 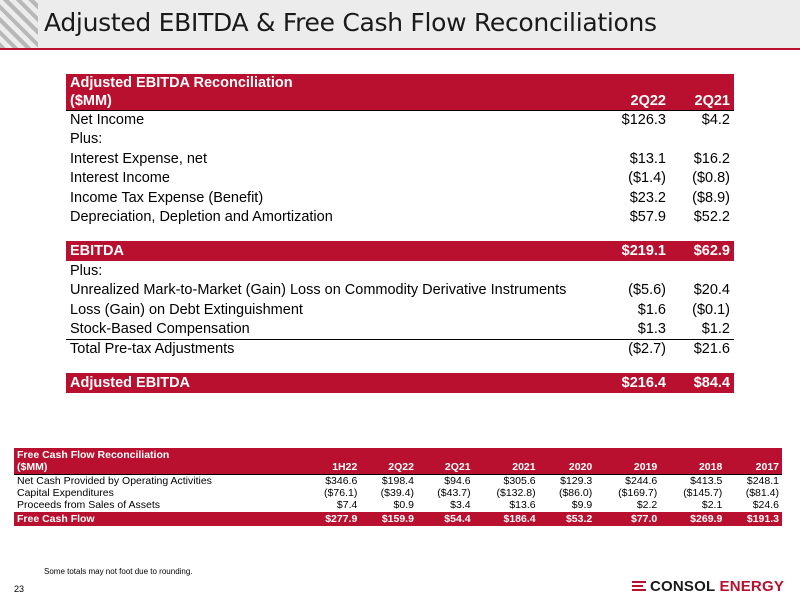 What do you see at coordinates (201, 217) in the screenshot?
I see `row-label: Depreciation, Depletion and Amortization` at bounding box center [201, 217].